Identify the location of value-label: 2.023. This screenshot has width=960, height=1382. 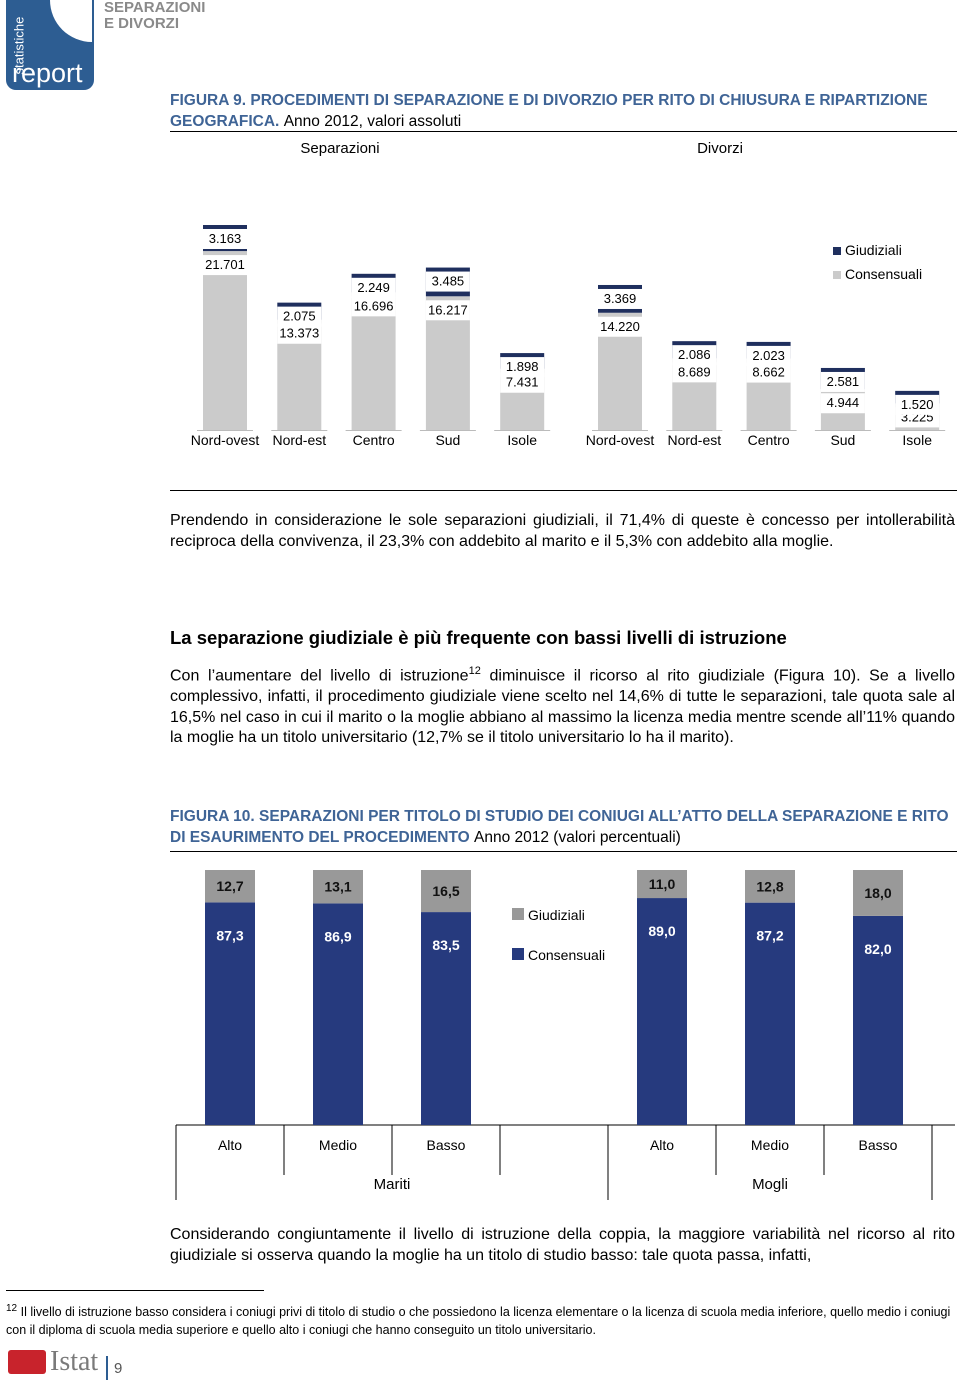
(768, 355).